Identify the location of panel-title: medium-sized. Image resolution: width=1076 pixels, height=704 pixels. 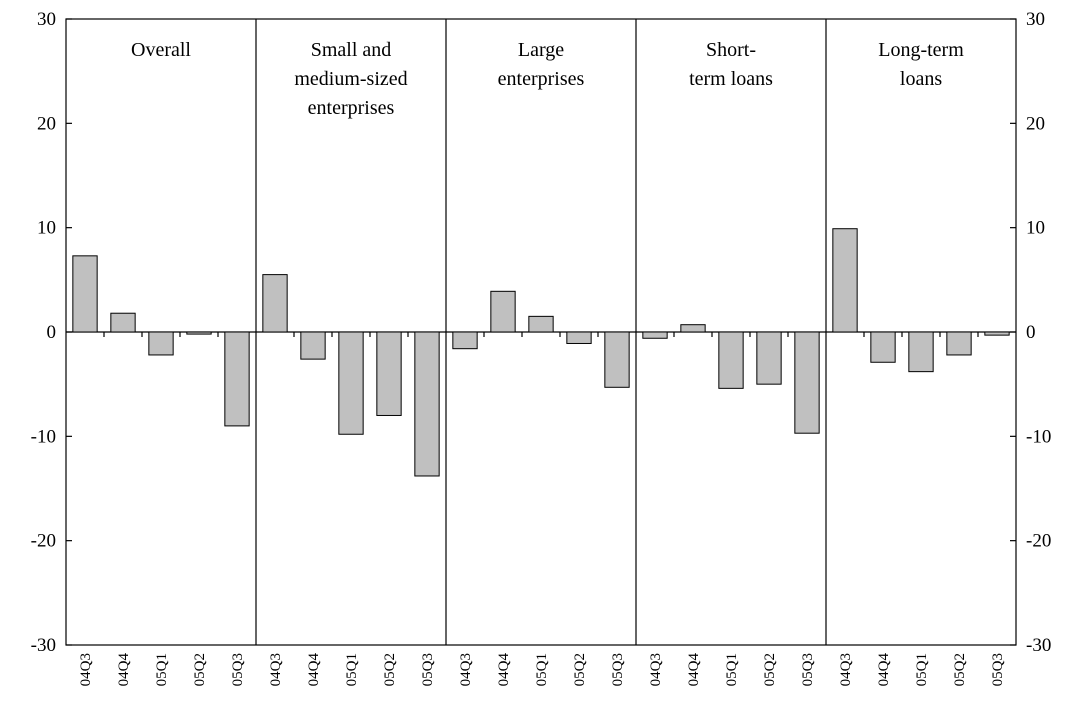
(350, 79).